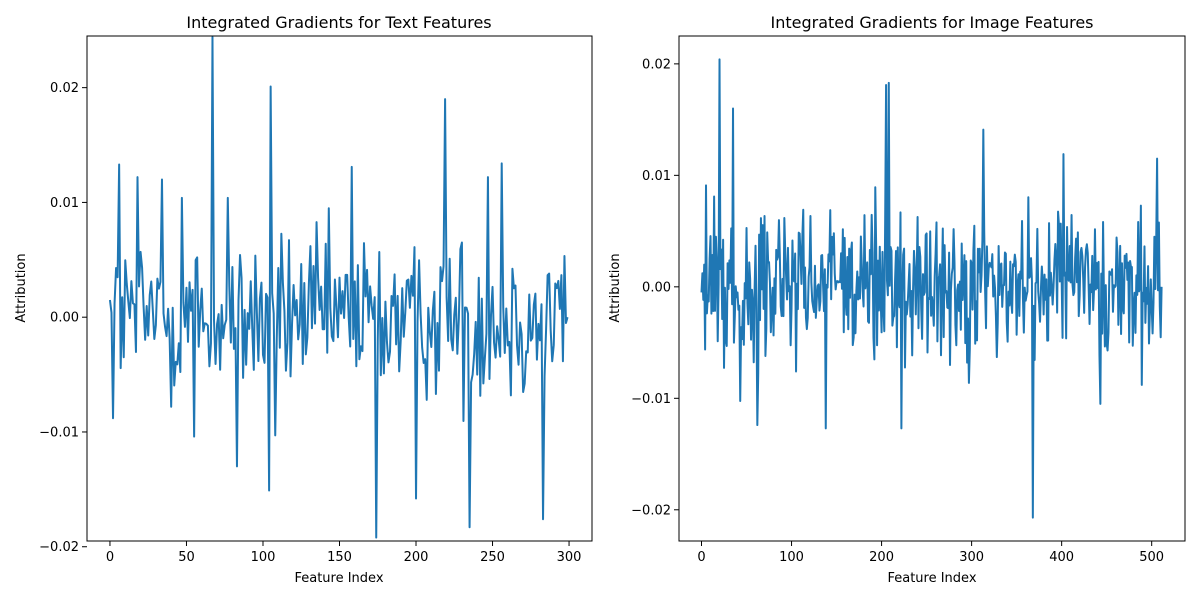 Image resolution: width=1200 pixels, height=600 pixels. I want to click on x-axis: 0 100 200 300 400 500, so click(930, 553).